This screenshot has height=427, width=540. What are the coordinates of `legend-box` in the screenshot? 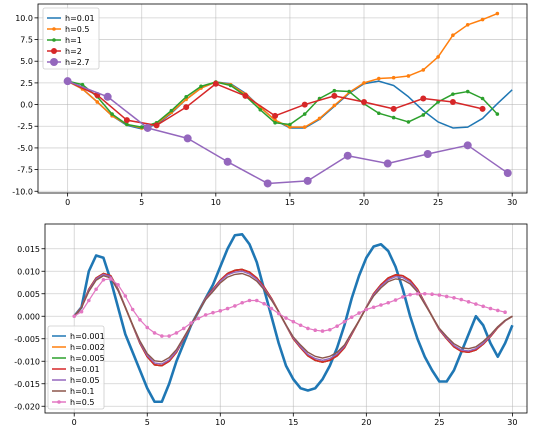 It's located at (71, 38).